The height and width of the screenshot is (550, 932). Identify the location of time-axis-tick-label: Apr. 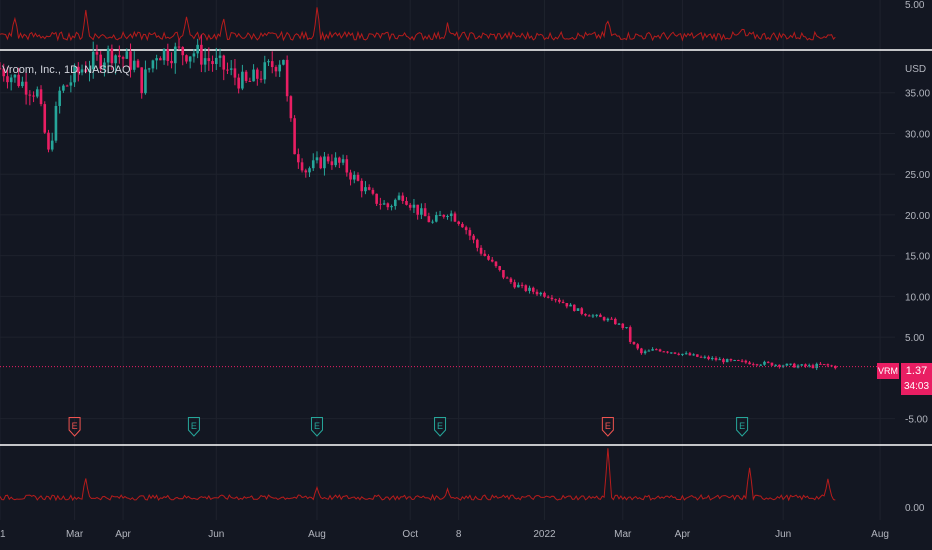
(683, 534).